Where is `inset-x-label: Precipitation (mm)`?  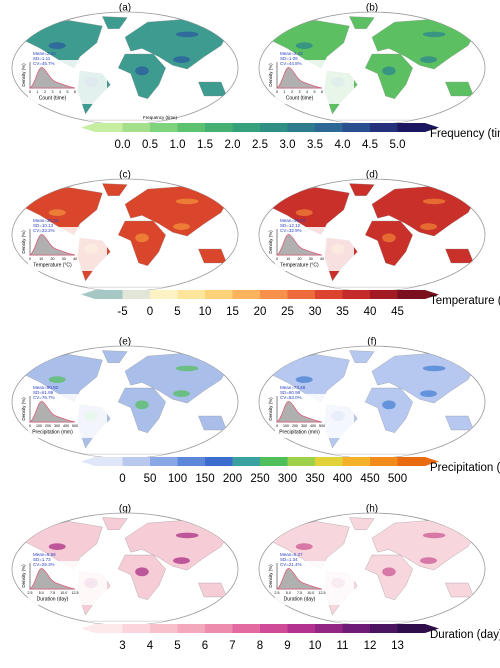
inset-x-label: Precipitation (mm) is located at coordinates (299, 432).